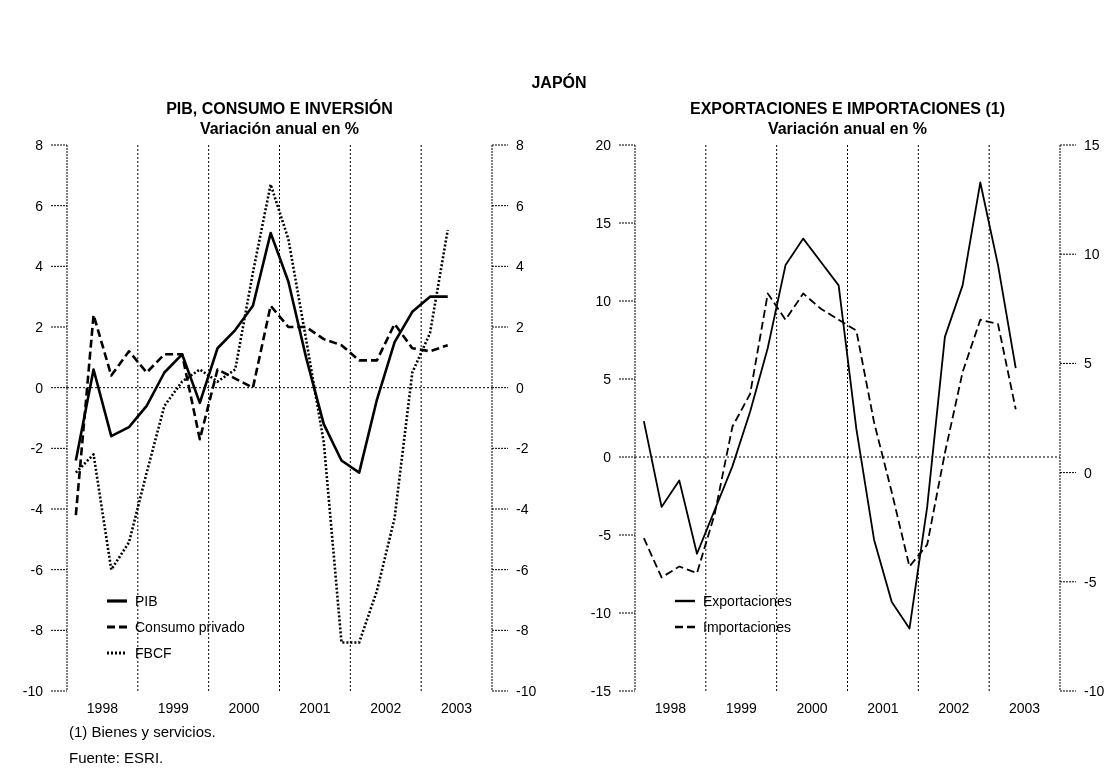 Image resolution: width=1118 pixels, height=774 pixels. I want to click on y-tick-label: 6, so click(39, 205).